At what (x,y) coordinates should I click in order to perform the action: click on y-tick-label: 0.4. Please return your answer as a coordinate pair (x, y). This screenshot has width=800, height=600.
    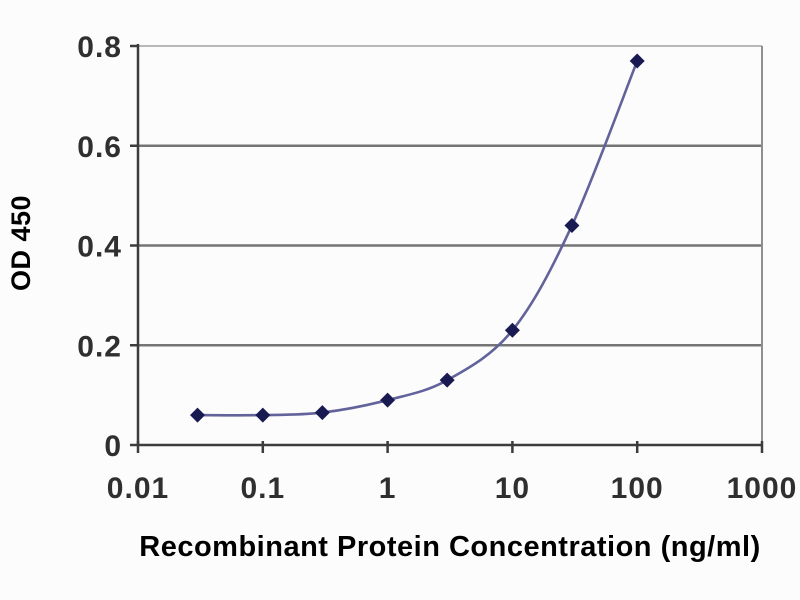
    Looking at the image, I should click on (99, 247).